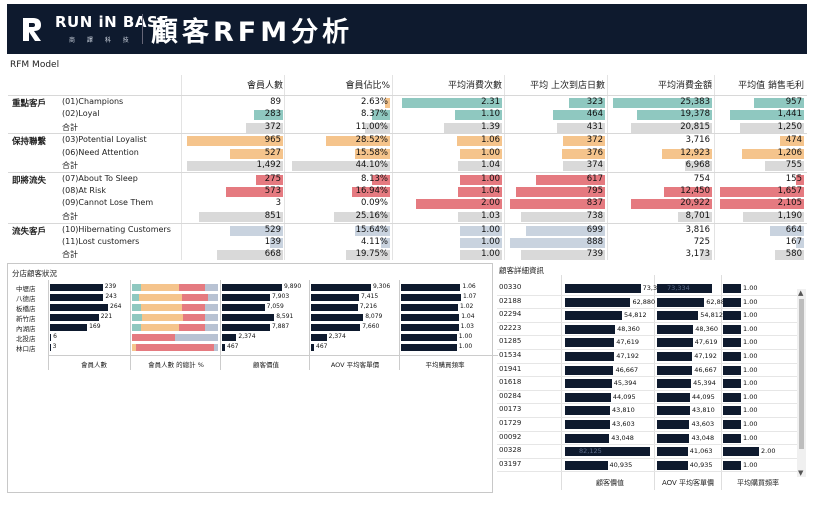  Describe the element at coordinates (35, 65) in the screenshot. I see `model-label: RFM Model` at that location.